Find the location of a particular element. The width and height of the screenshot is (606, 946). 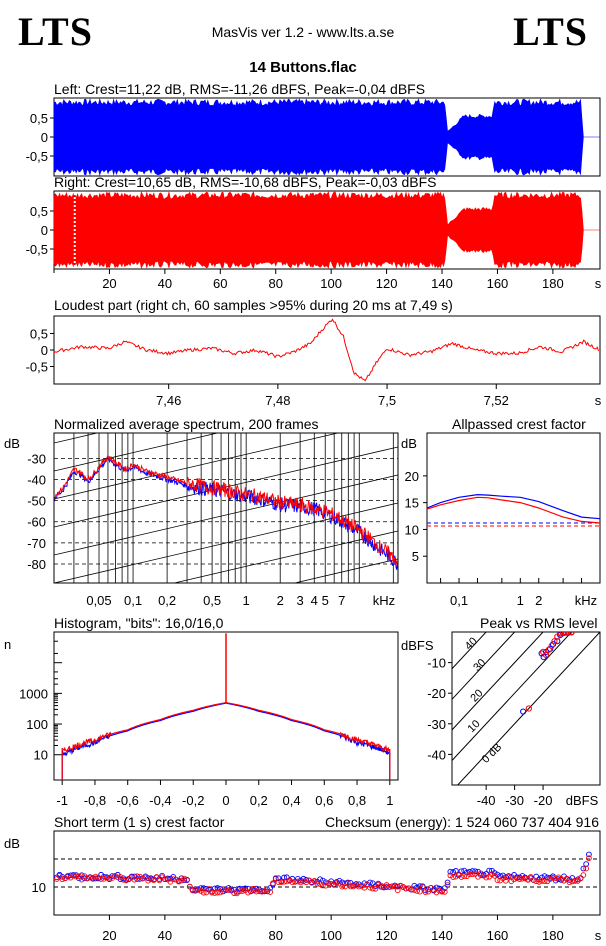

short-term-crest-title: Short term (1 s) crest factor is located at coordinates (139, 822).